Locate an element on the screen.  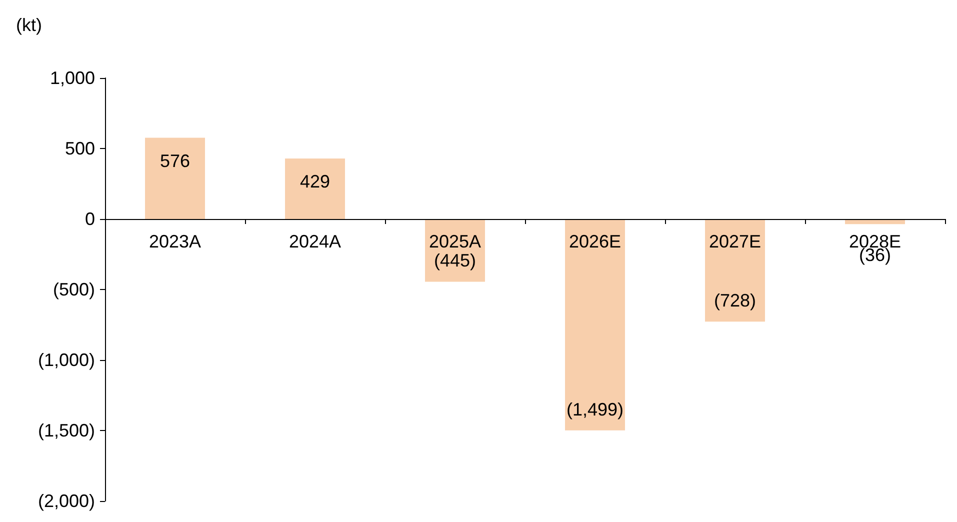
x-tick-label: 2026E is located at coordinates (595, 241).